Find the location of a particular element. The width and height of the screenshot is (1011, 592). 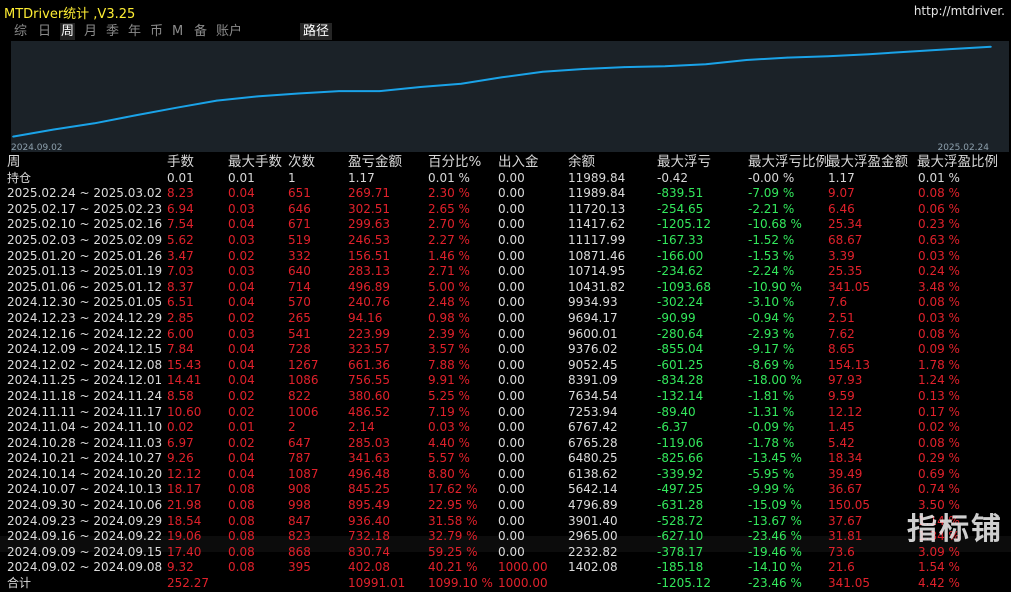

tab-0: 综 is located at coordinates (21, 31).